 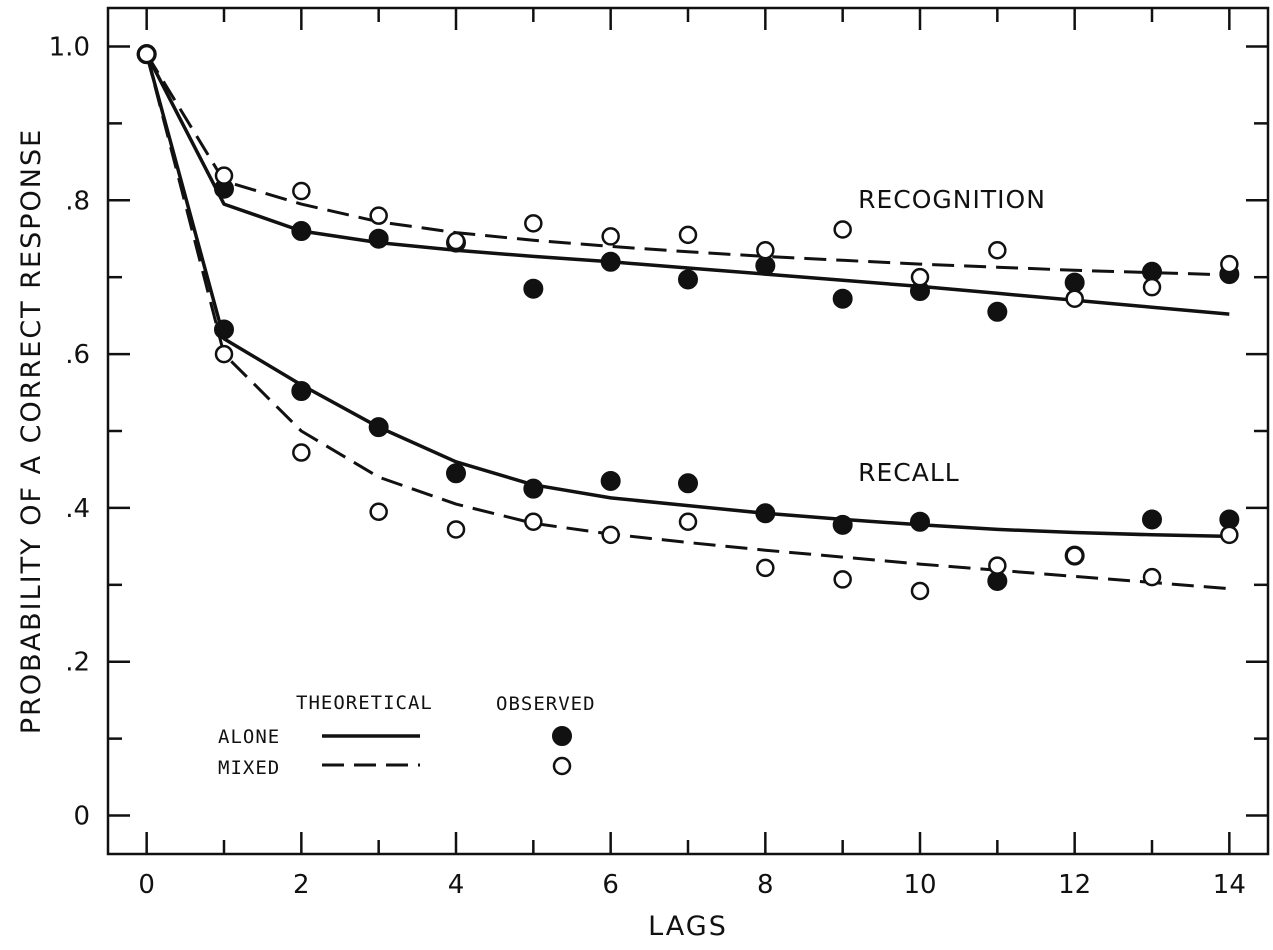 I want to click on legend-theoretical-header: THEORETICAL, so click(x=364, y=703).